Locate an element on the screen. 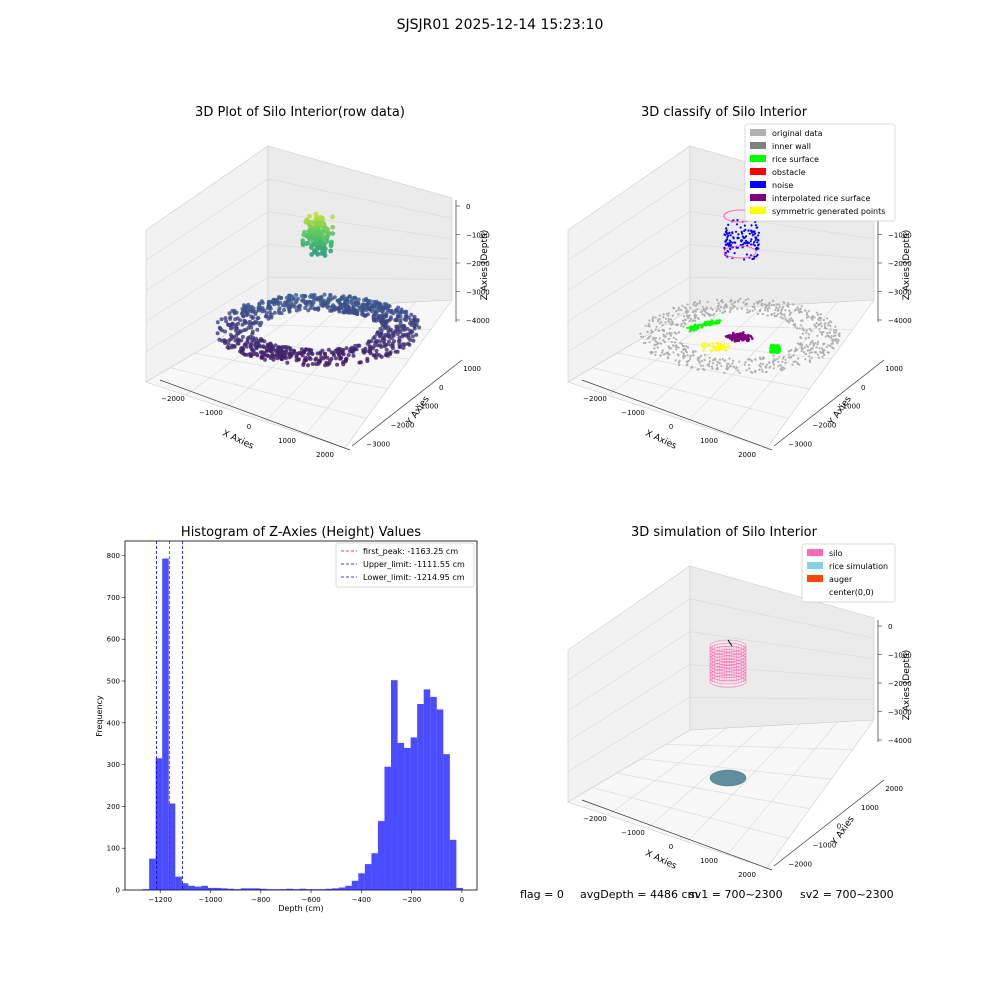  pane-floor is located at coordinates (721, 374).